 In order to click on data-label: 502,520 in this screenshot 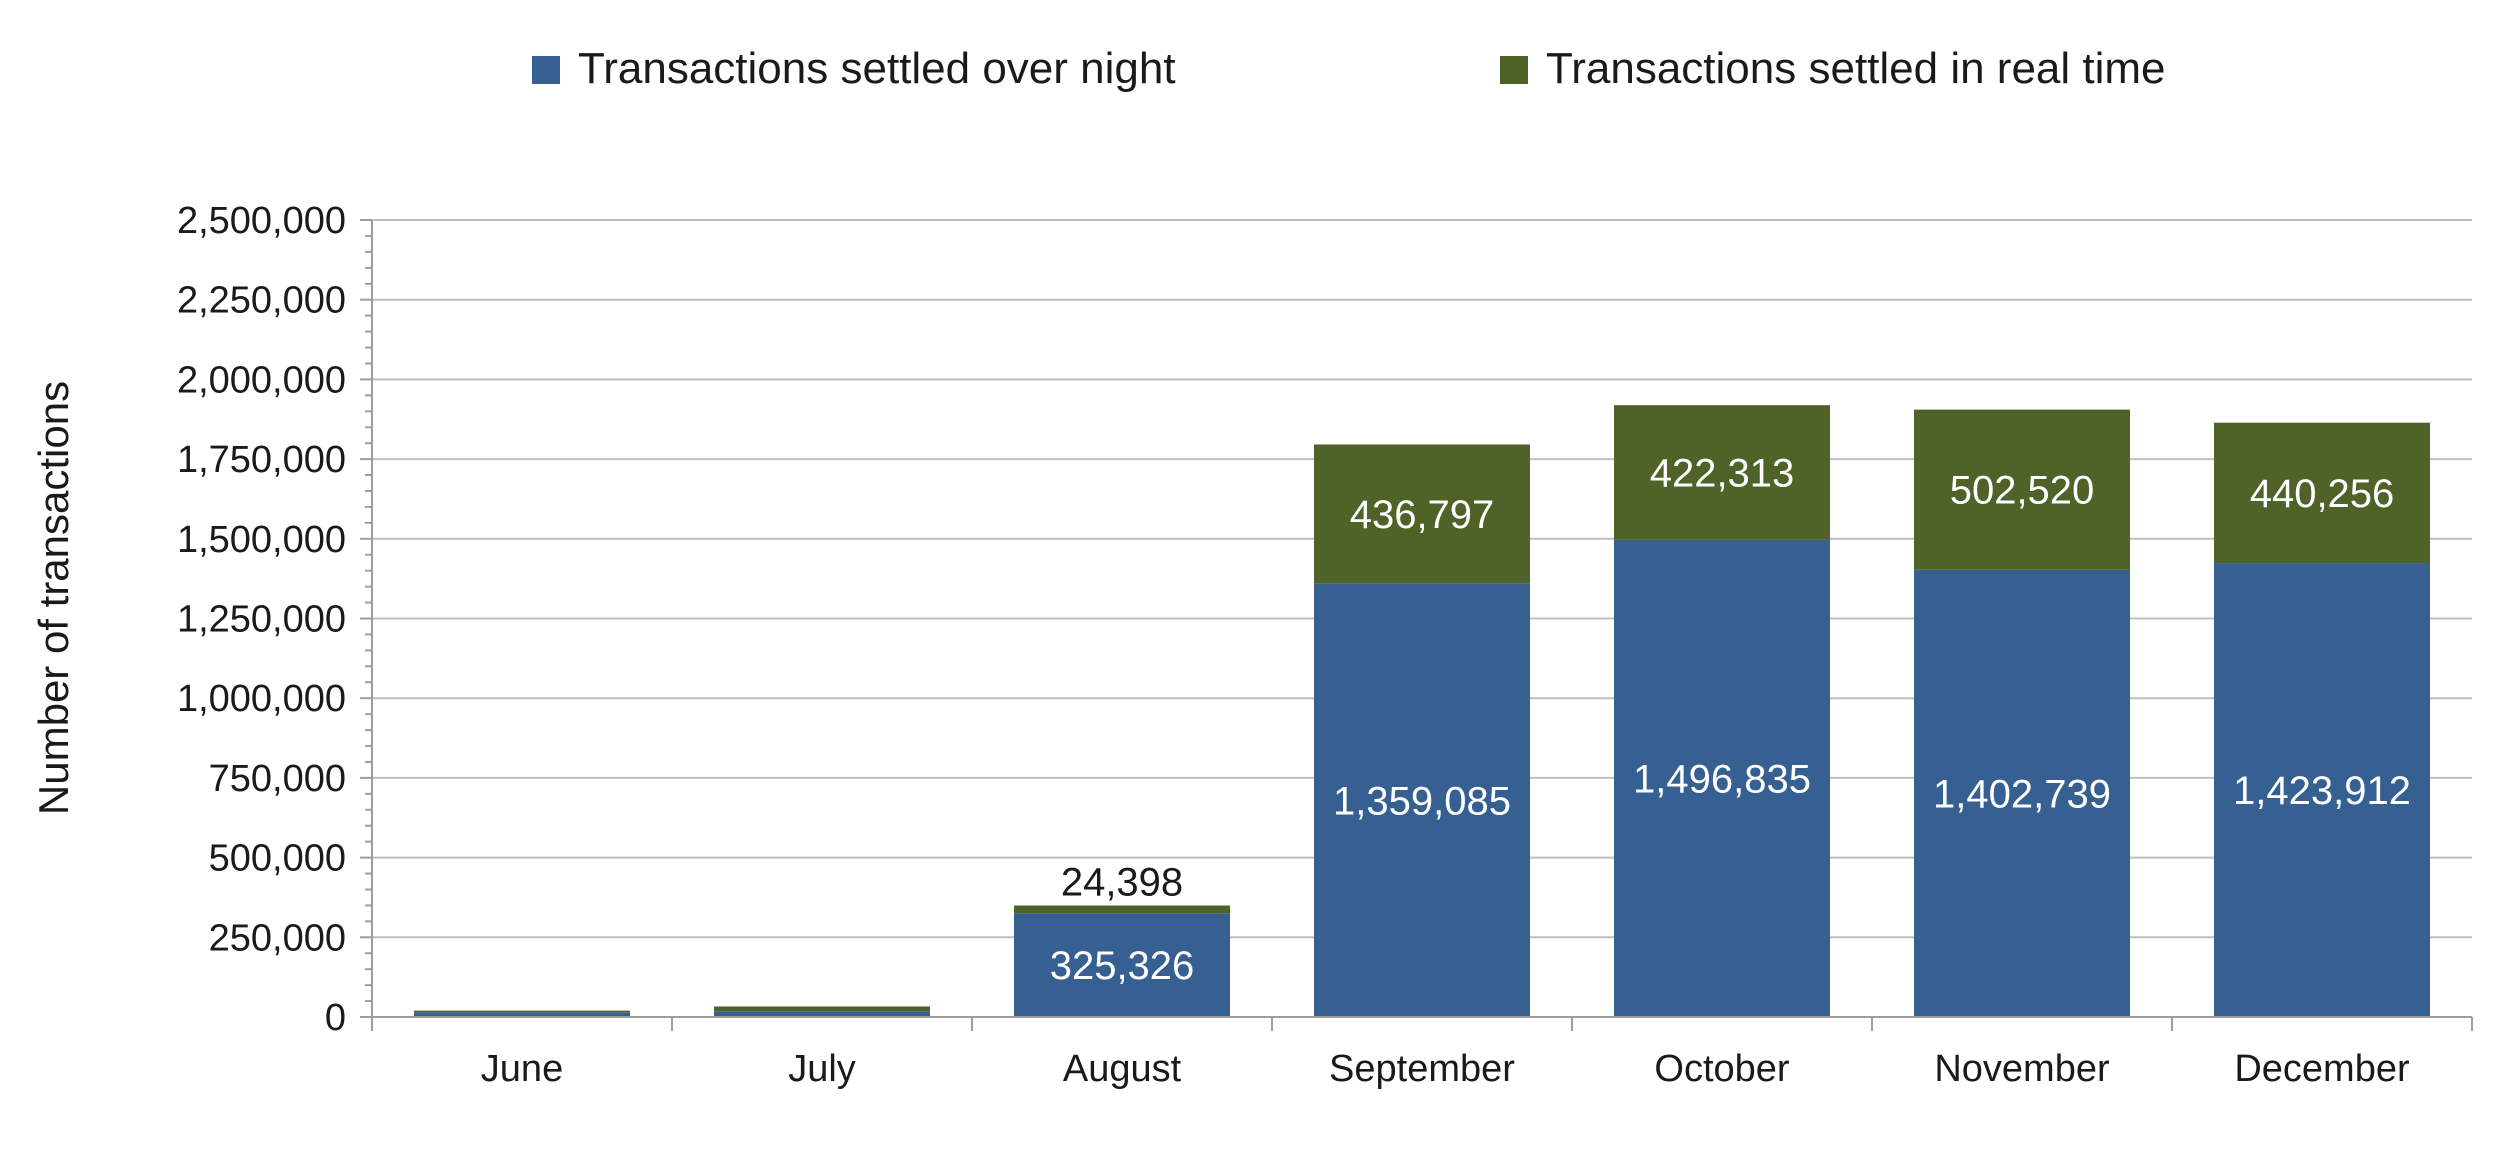, I will do `click(2022, 491)`.